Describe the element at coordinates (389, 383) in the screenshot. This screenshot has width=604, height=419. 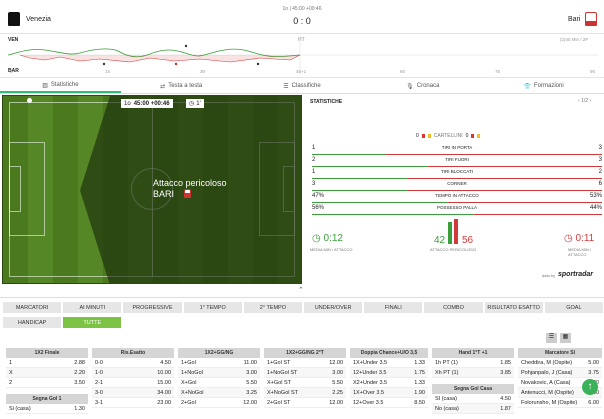
I see `odds-row: X2+Under 3.5 1.33` at that location.